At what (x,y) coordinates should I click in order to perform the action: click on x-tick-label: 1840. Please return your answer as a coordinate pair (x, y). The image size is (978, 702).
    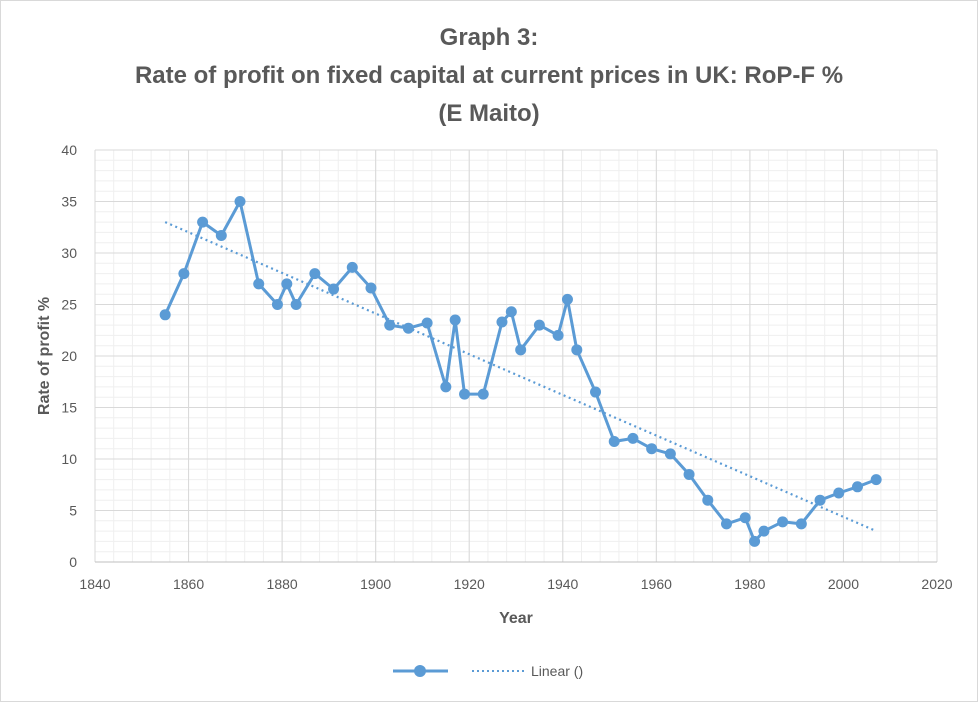
    Looking at the image, I should click on (94, 584).